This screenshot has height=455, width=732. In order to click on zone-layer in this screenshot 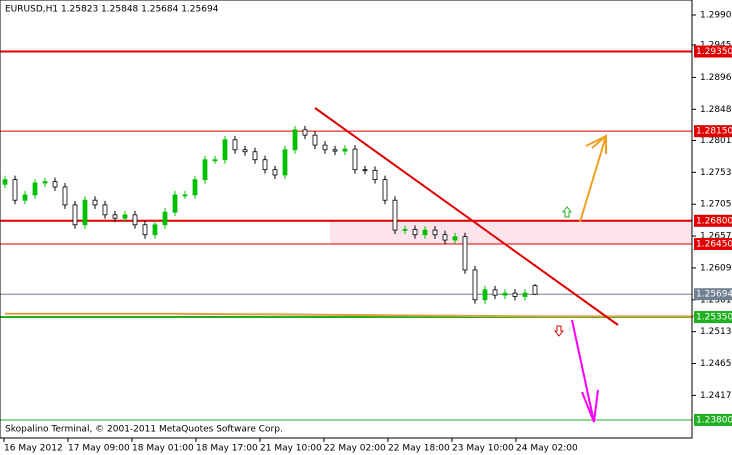, I will do `click(511, 232)`.